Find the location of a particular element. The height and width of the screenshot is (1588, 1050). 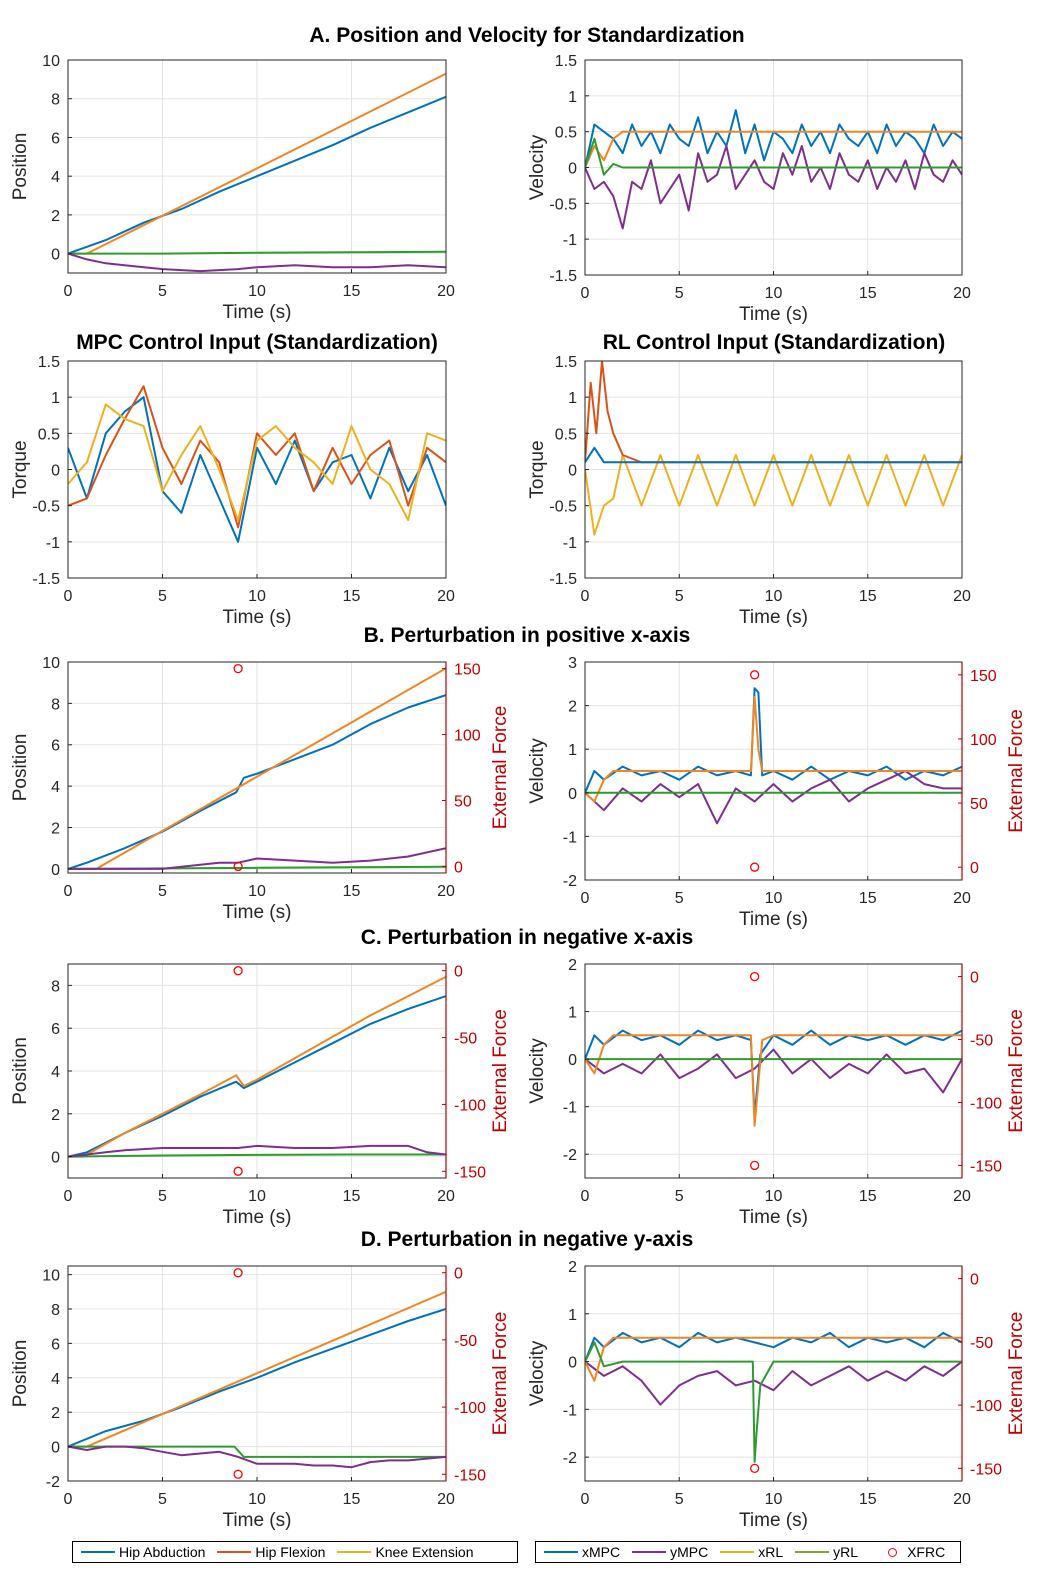

legend-hip-flexion: Hip Flexion is located at coordinates (271, 1552).